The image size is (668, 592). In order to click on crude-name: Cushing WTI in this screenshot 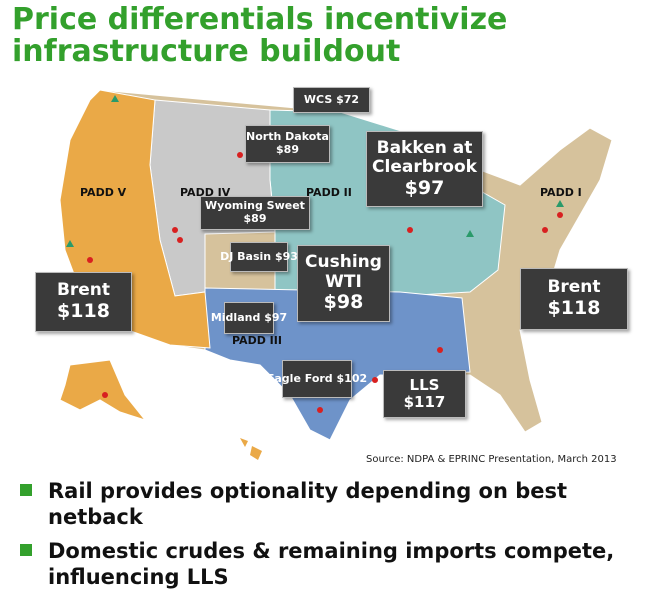, I will do `click(343, 272)`.